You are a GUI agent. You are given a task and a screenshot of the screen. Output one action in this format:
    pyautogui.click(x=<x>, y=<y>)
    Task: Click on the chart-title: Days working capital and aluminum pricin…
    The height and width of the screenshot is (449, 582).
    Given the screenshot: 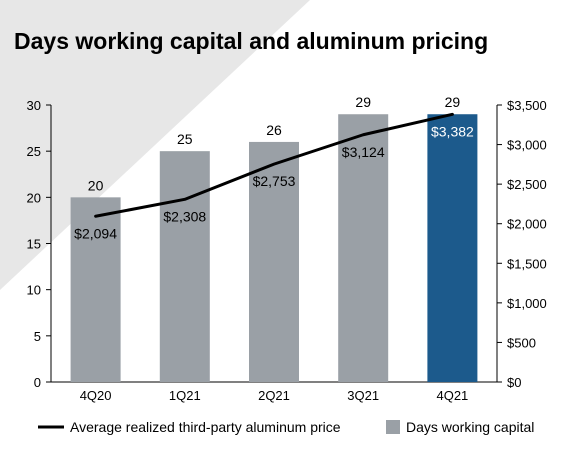 What is the action you would take?
    pyautogui.click(x=251, y=41)
    